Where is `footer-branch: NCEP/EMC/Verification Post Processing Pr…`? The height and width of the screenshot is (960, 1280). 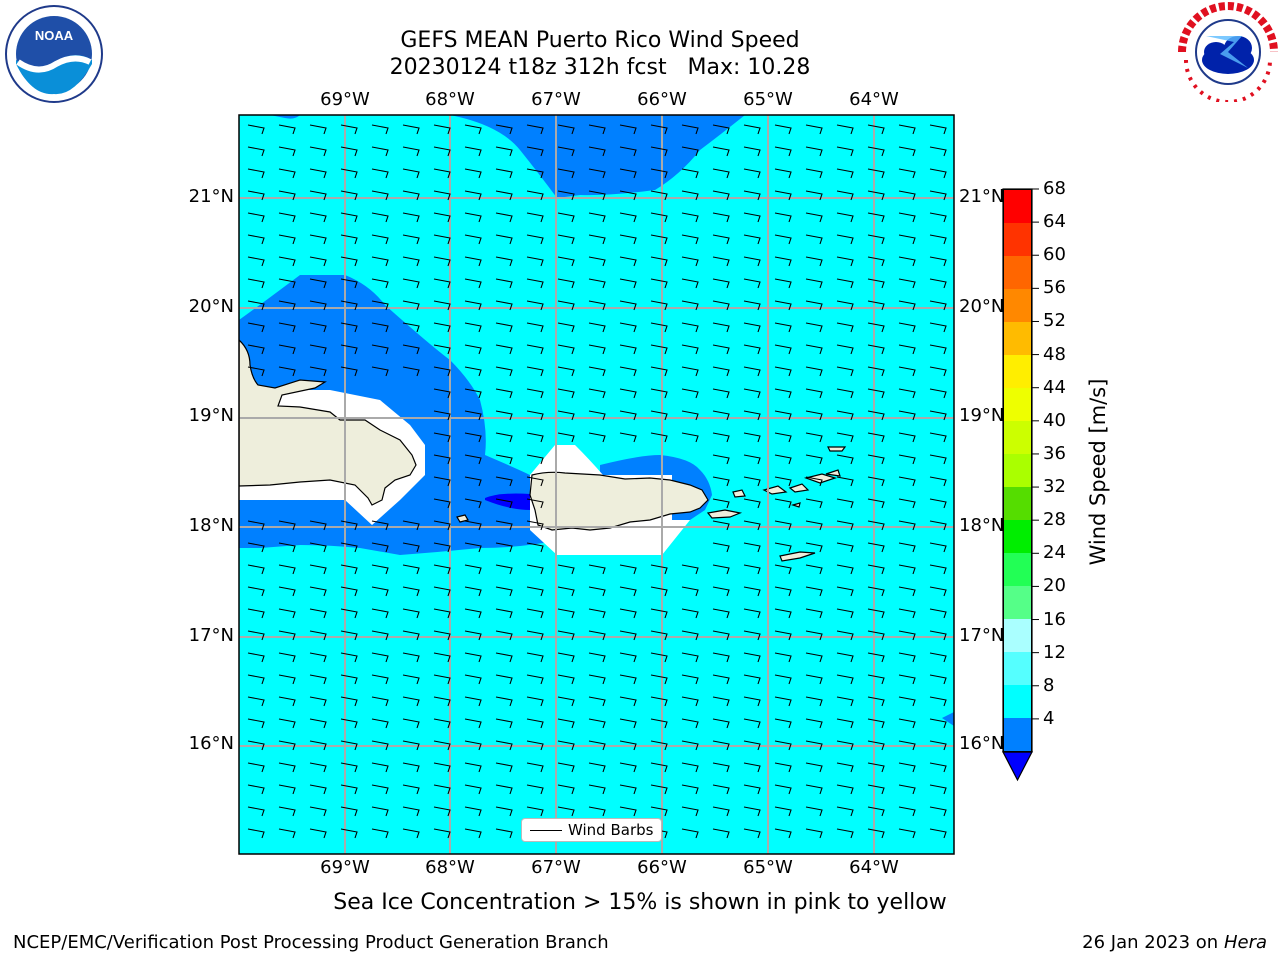 footer-branch: NCEP/EMC/Verification Post Processing Pr… is located at coordinates (311, 942).